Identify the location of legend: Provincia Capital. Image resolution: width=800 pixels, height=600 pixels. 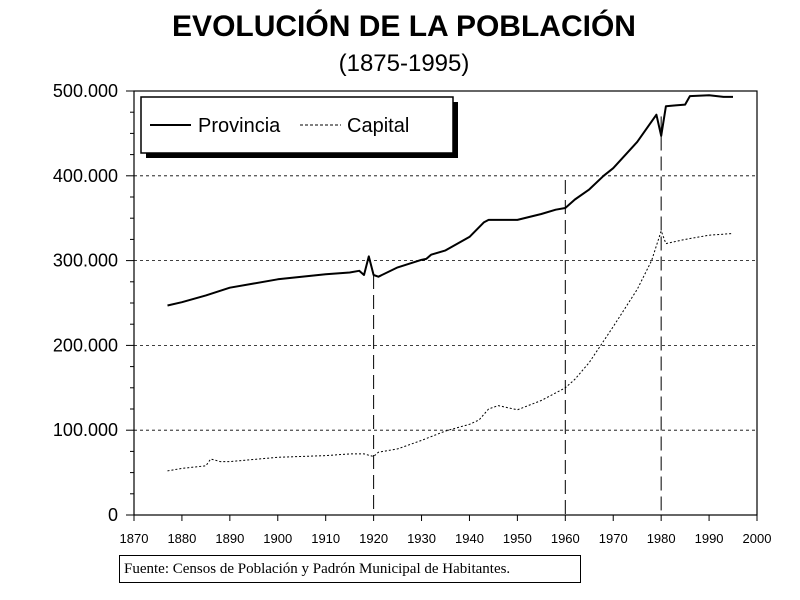
(299, 127).